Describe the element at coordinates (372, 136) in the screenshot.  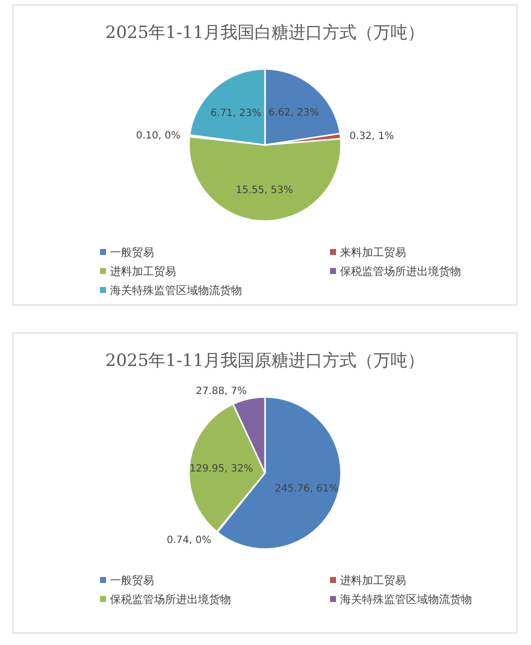
I see `data-label: 0.32, 1%` at that location.